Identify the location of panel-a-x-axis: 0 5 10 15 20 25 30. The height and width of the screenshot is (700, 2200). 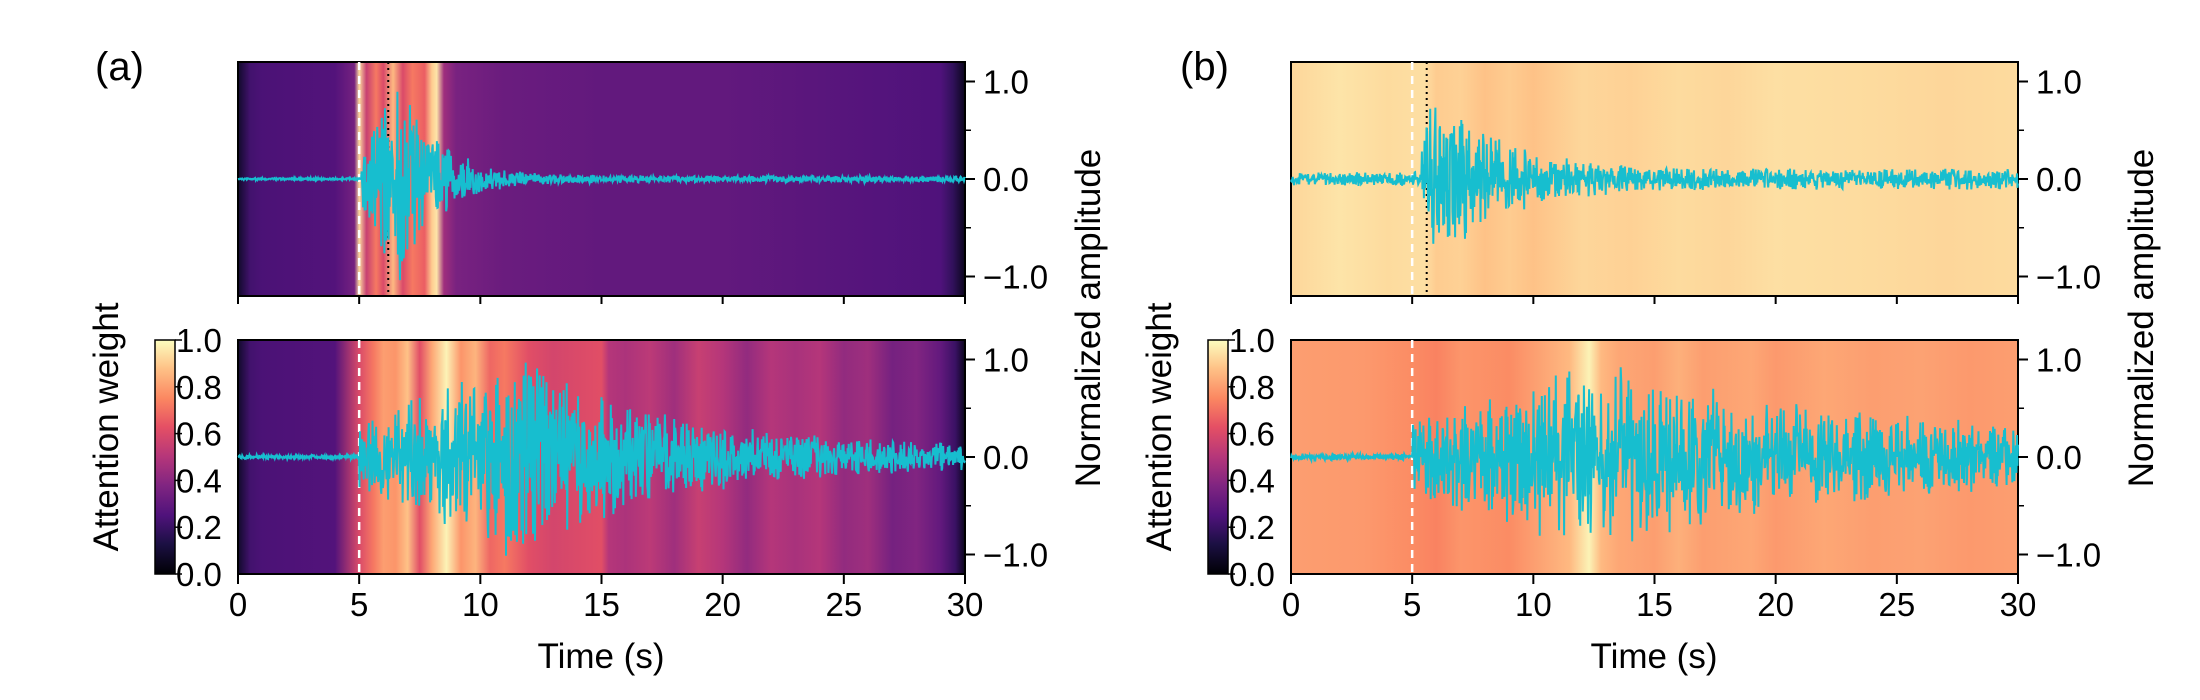
(606, 598).